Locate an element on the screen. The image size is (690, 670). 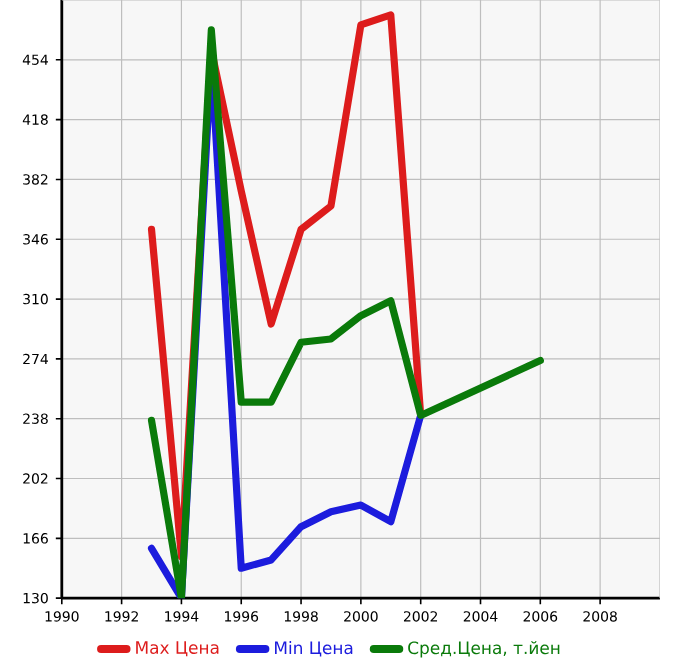
legend-label: Min Цена is located at coordinates (314, 649).